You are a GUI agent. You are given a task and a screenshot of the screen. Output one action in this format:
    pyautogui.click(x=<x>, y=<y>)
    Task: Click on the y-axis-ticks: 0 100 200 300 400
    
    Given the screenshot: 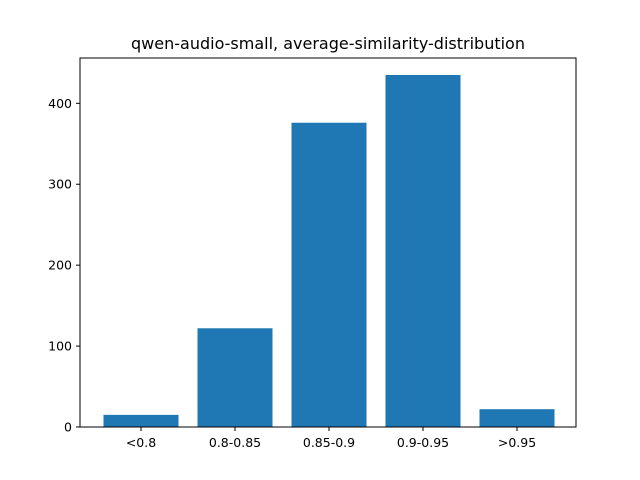 What is the action you would take?
    pyautogui.click(x=64, y=265)
    